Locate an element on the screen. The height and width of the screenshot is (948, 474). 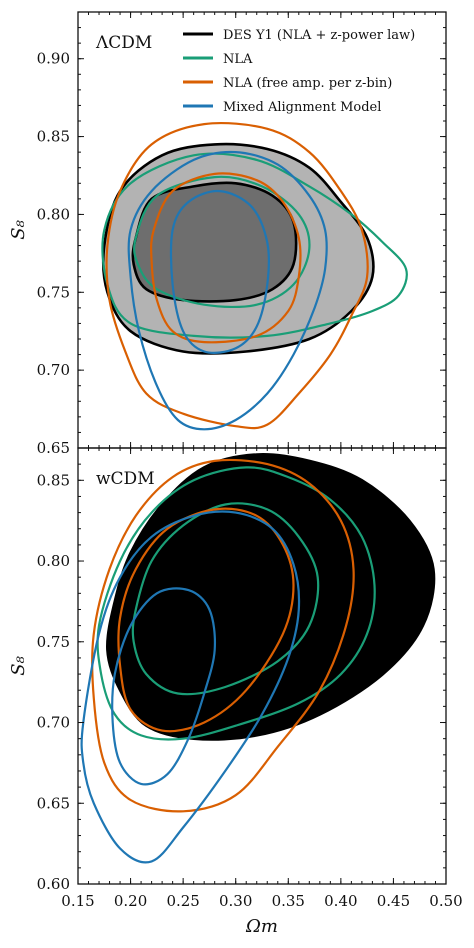
y-tick-label: 0.60 is located at coordinates (53, 884).